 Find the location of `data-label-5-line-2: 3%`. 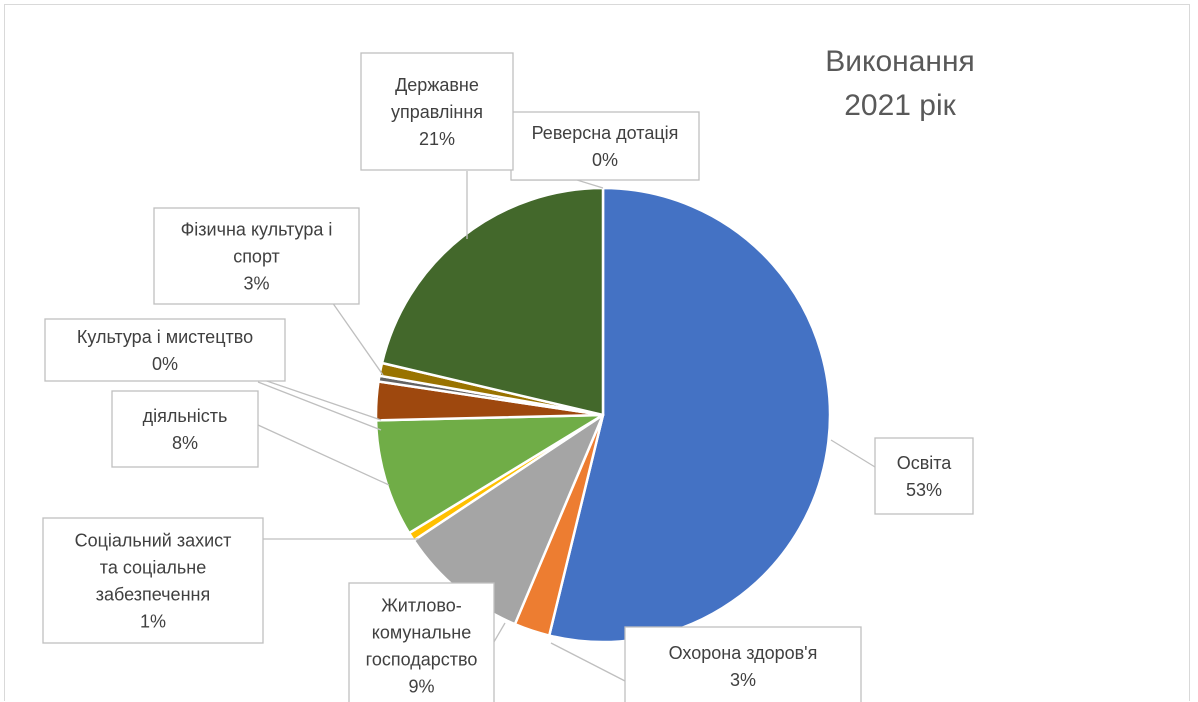

data-label-5-line-2: 3% is located at coordinates (256, 284).